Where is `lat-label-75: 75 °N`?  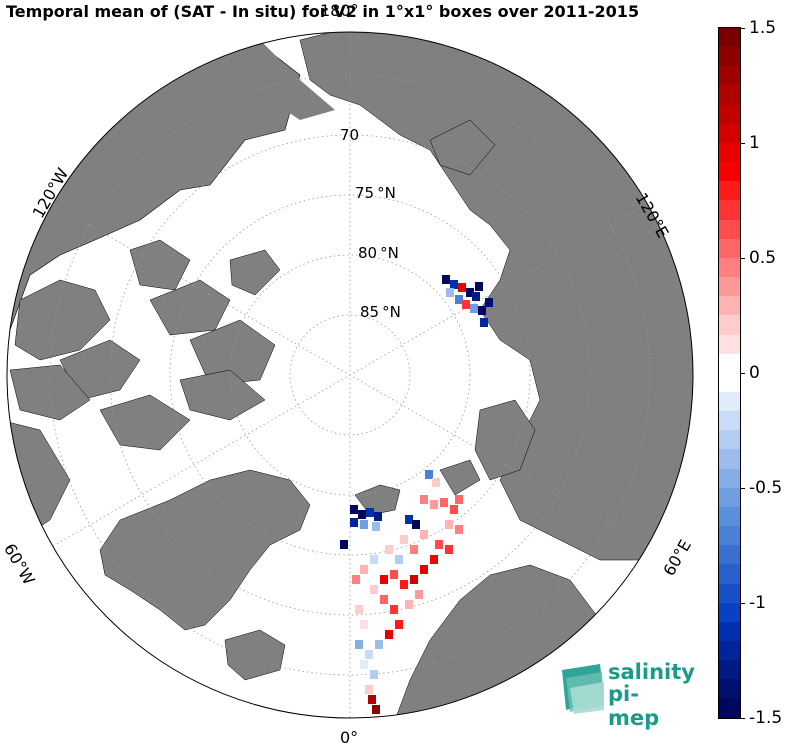 lat-label-75: 75 °N is located at coordinates (375, 193).